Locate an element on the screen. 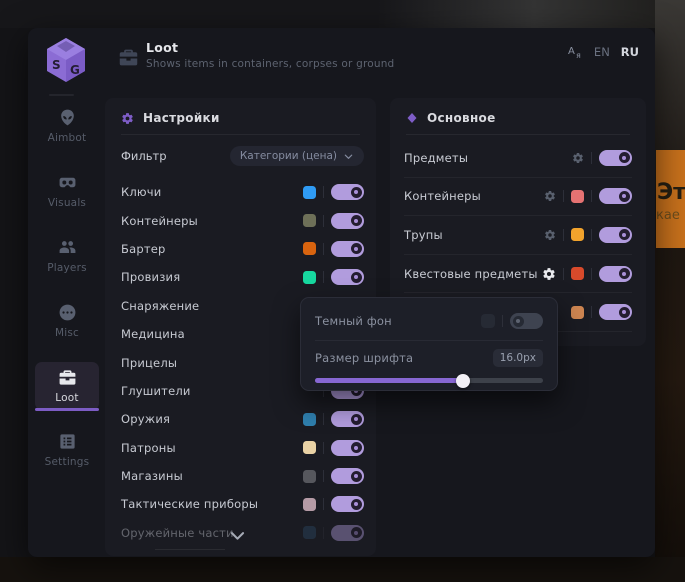 The image size is (685, 582). sidebar-item-label: Players is located at coordinates (67, 268).